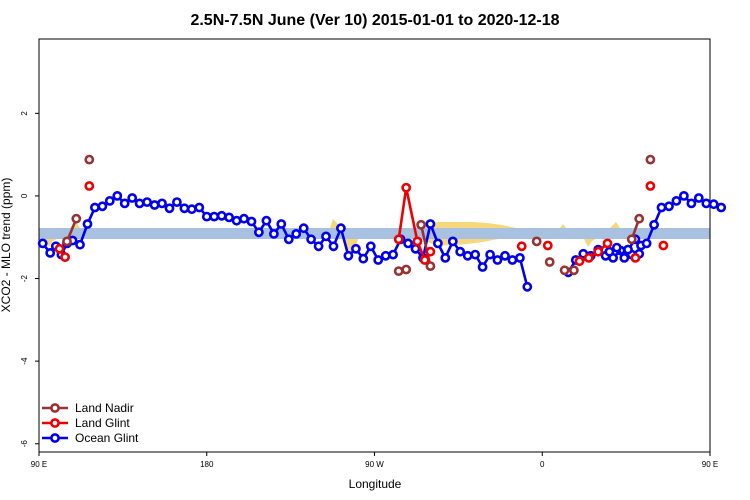 This screenshot has width=750, height=500. What do you see at coordinates (542, 464) in the screenshot?
I see `x-tick-label: 0` at bounding box center [542, 464].